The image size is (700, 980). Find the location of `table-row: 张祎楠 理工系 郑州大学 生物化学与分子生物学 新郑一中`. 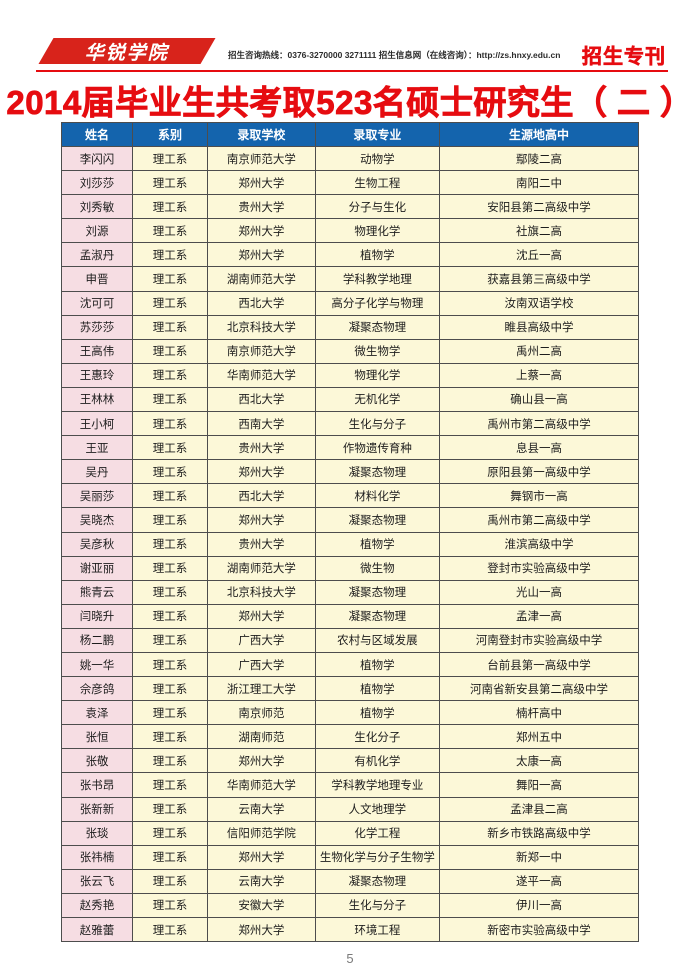

table-row: 张祎楠 理工系 郑州大学 生物化学与分子生物学 新郑一中 is located at coordinates (350, 857).